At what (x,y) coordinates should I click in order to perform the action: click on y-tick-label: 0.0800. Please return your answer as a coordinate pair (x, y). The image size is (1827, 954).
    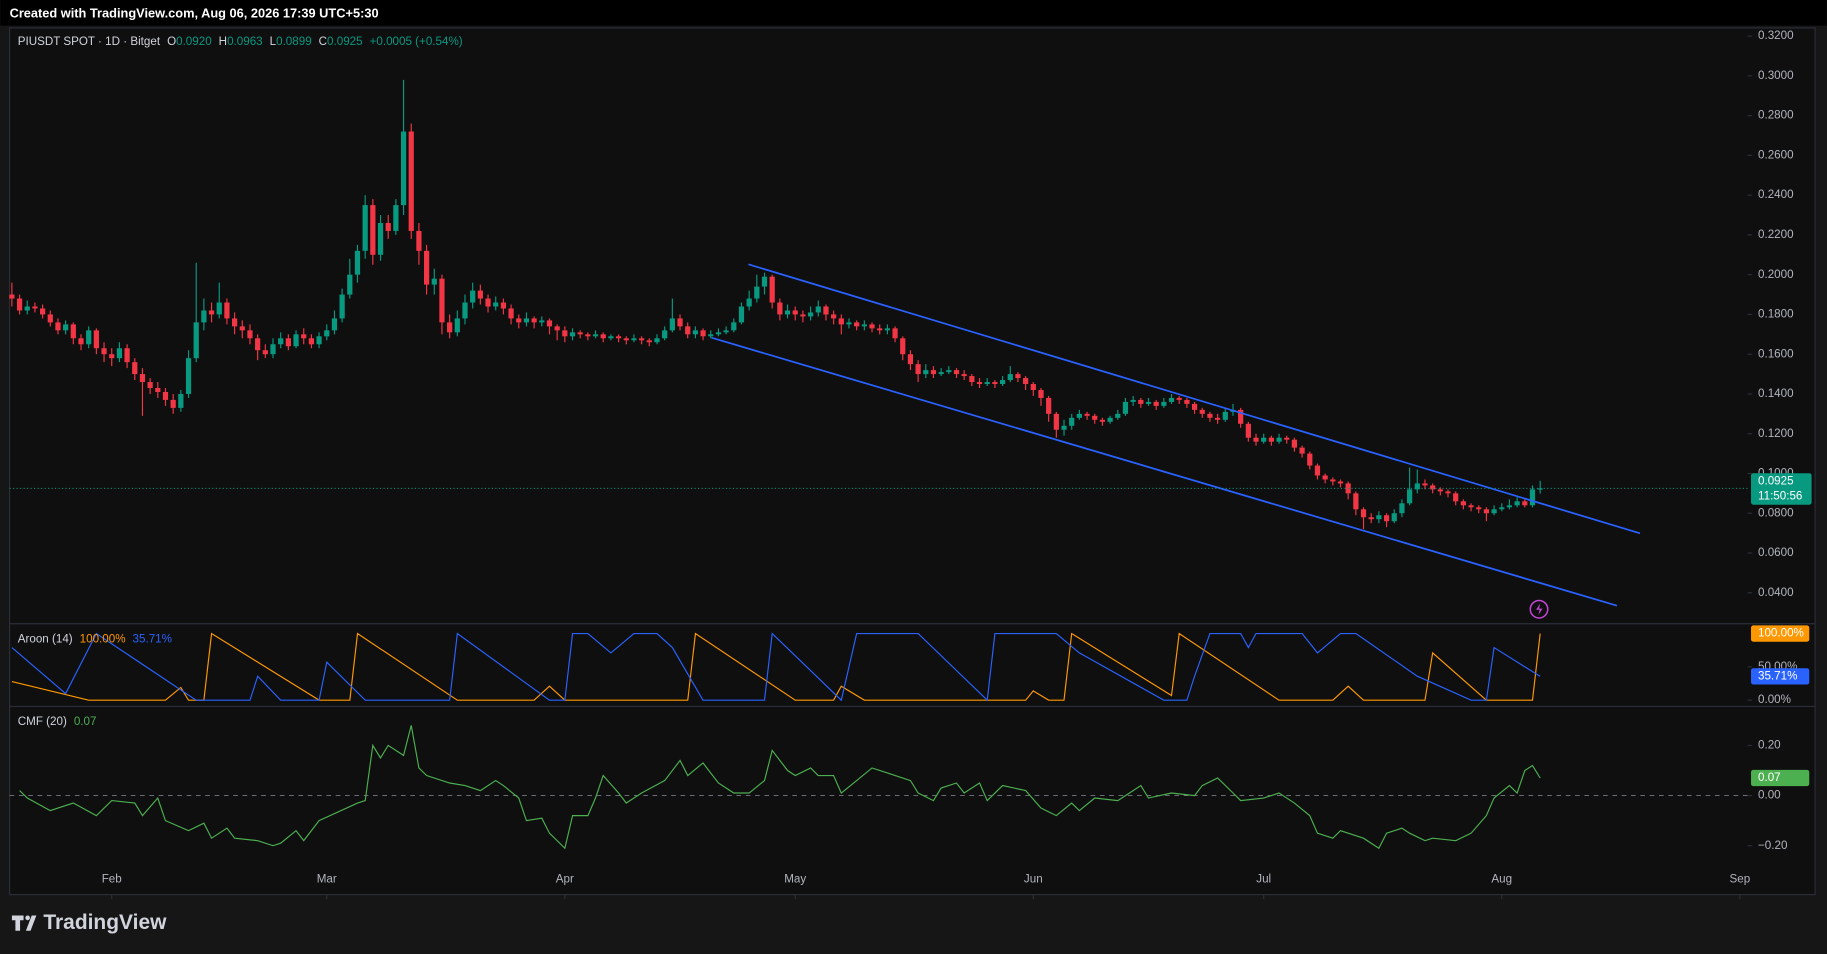
    Looking at the image, I should click on (1776, 512).